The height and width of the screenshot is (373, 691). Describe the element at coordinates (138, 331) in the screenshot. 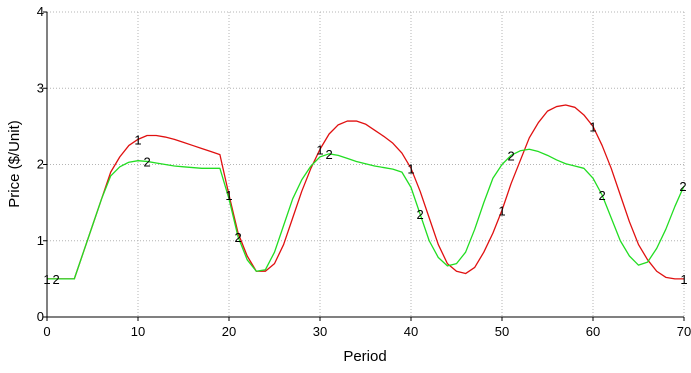

I see `x-tick-label: 10` at that location.